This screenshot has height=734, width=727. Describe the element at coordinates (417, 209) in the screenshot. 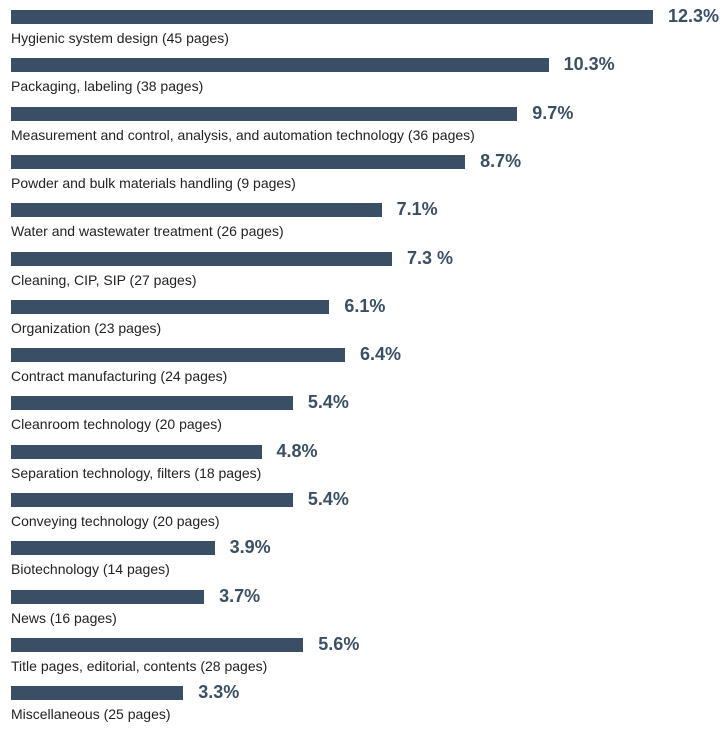

I see `value-label: 7.1%` at that location.